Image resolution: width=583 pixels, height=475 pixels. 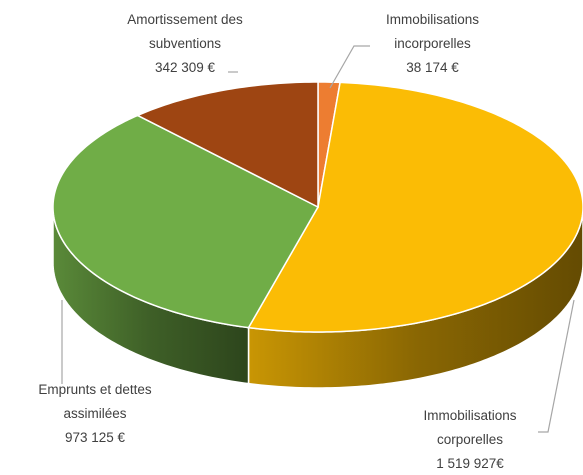 What do you see at coordinates (227, 145) in the screenshot?
I see `slice` at bounding box center [227, 145].